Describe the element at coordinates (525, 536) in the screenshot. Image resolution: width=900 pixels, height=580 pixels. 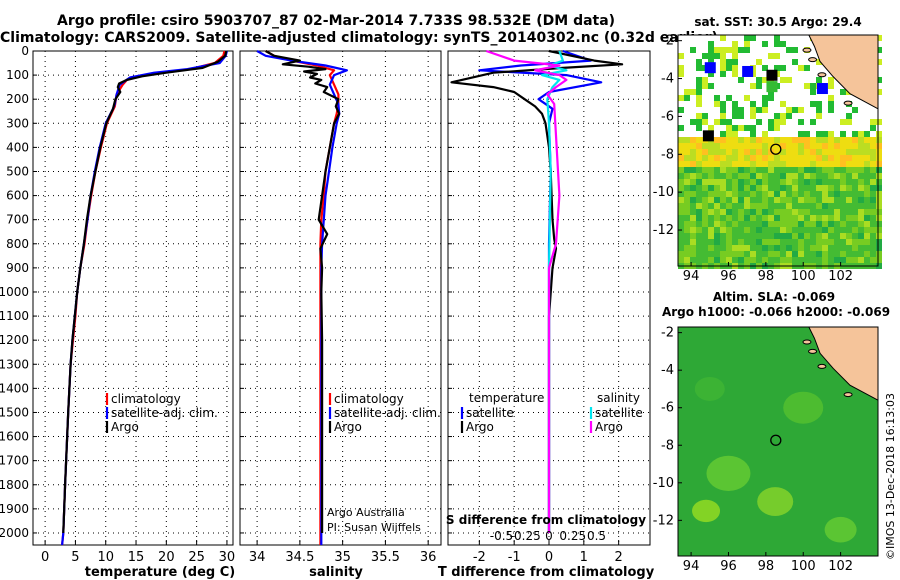
I see `difference-xtick2-label: -0.25` at that location.